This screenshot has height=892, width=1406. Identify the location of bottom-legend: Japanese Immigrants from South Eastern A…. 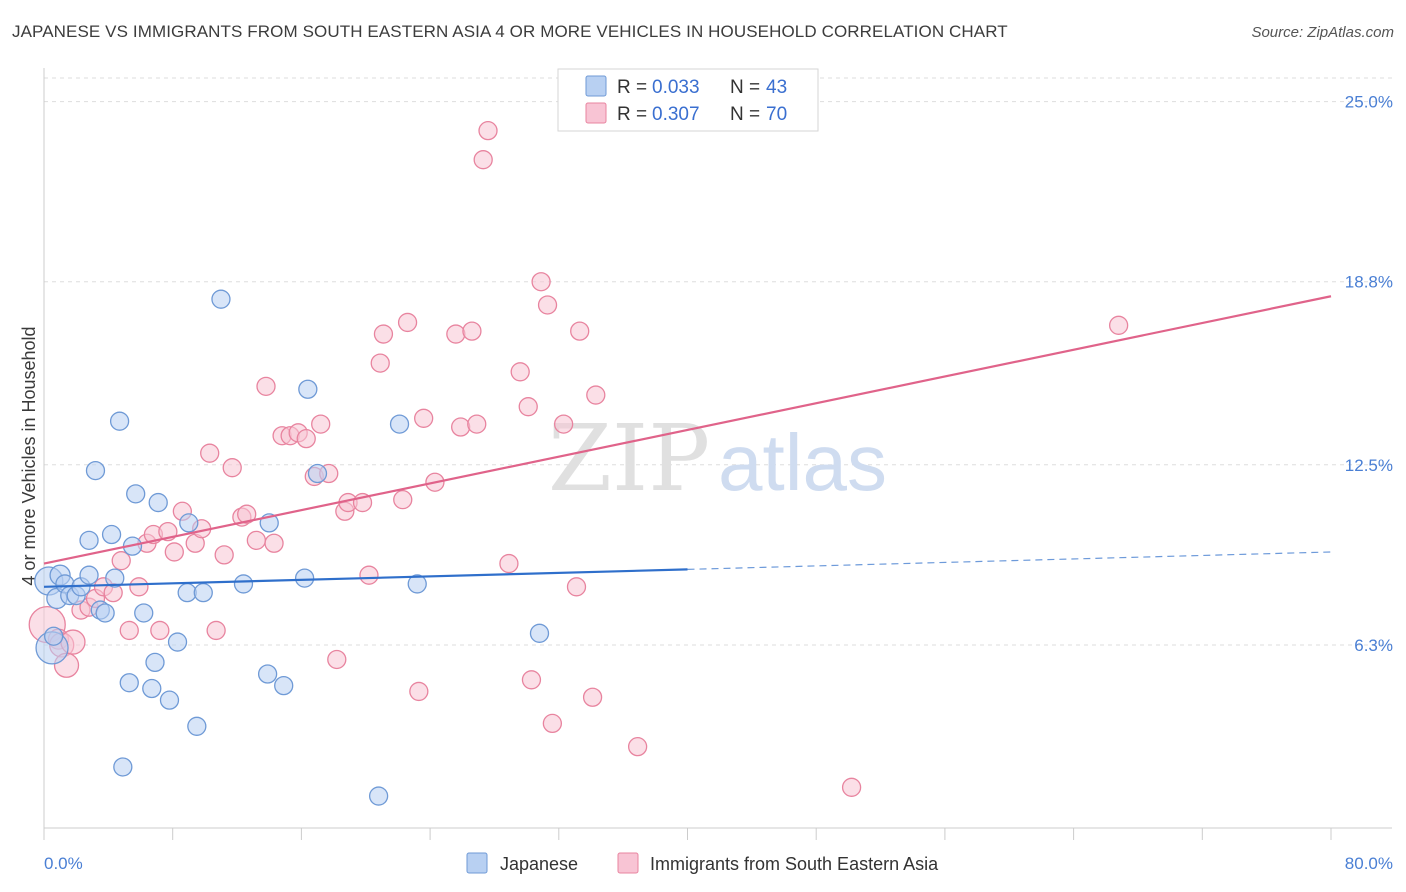
(702, 863).